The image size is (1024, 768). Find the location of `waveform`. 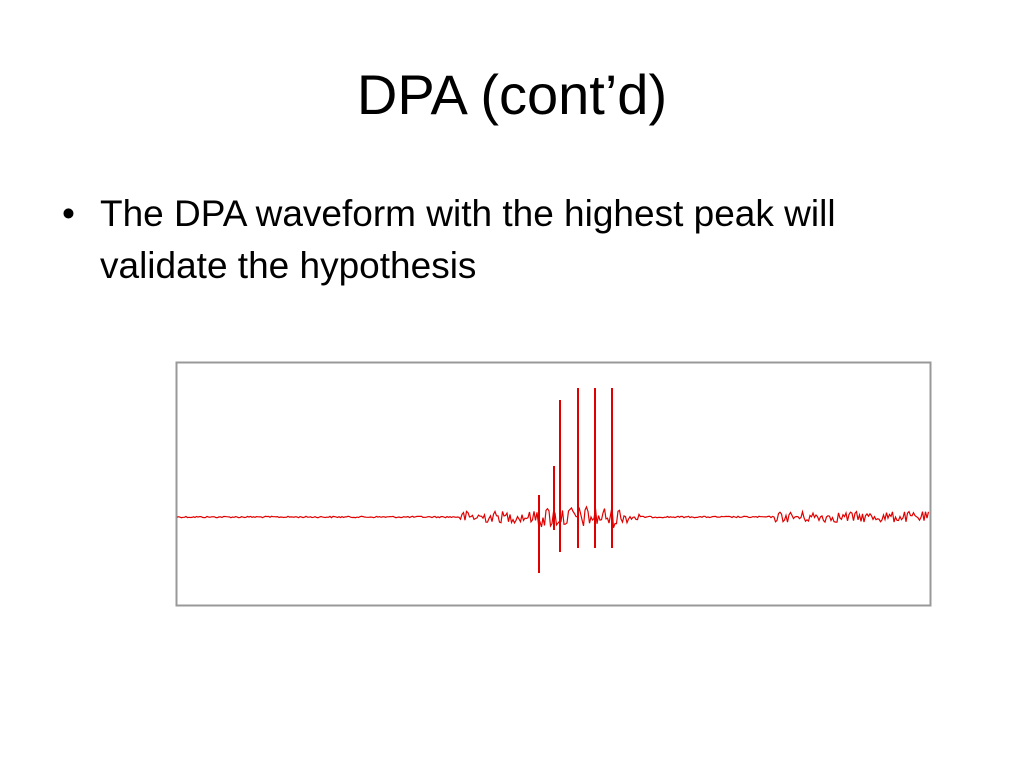

waveform is located at coordinates (553, 516).